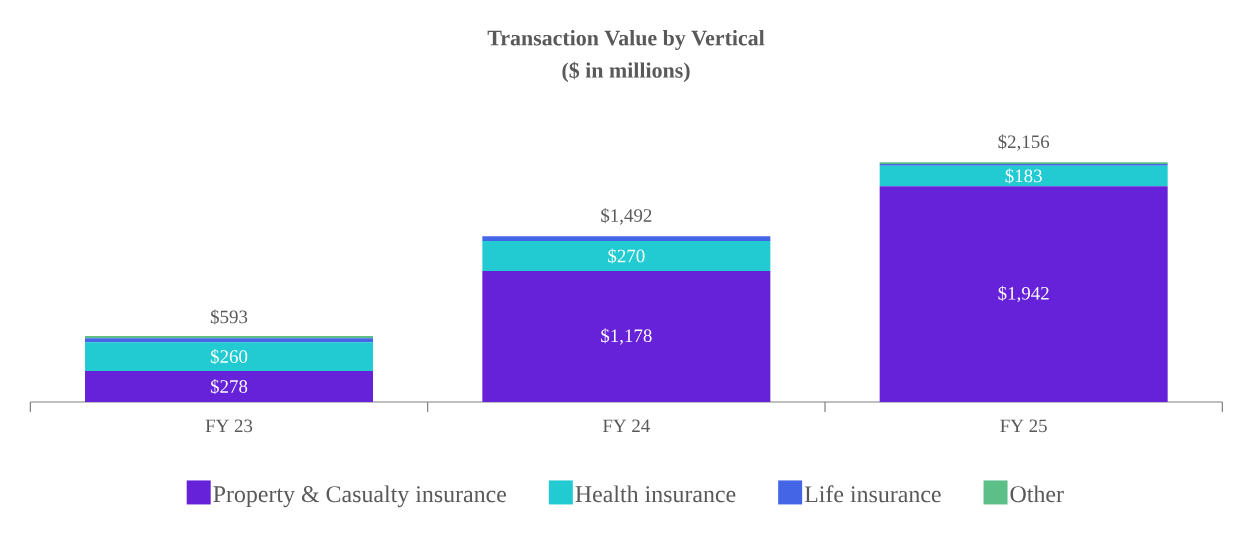 The width and height of the screenshot is (1250, 550). What do you see at coordinates (1023, 426) in the screenshot?
I see `x-tick-label: FY 25` at bounding box center [1023, 426].